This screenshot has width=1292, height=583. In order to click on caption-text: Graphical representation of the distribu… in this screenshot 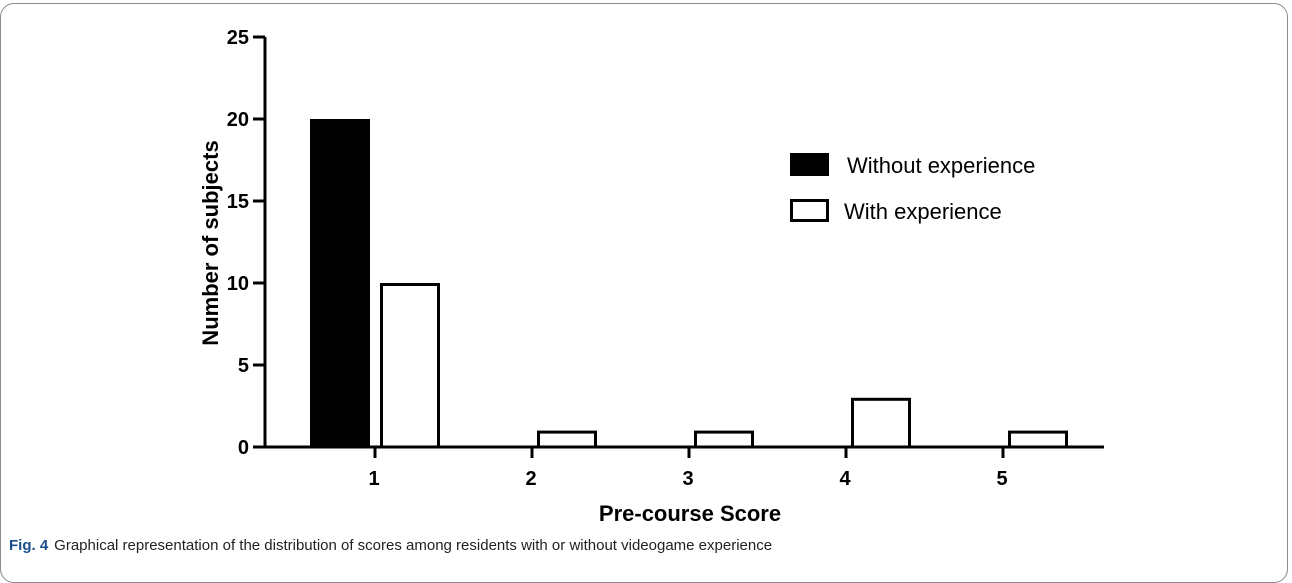, I will do `click(413, 545)`.